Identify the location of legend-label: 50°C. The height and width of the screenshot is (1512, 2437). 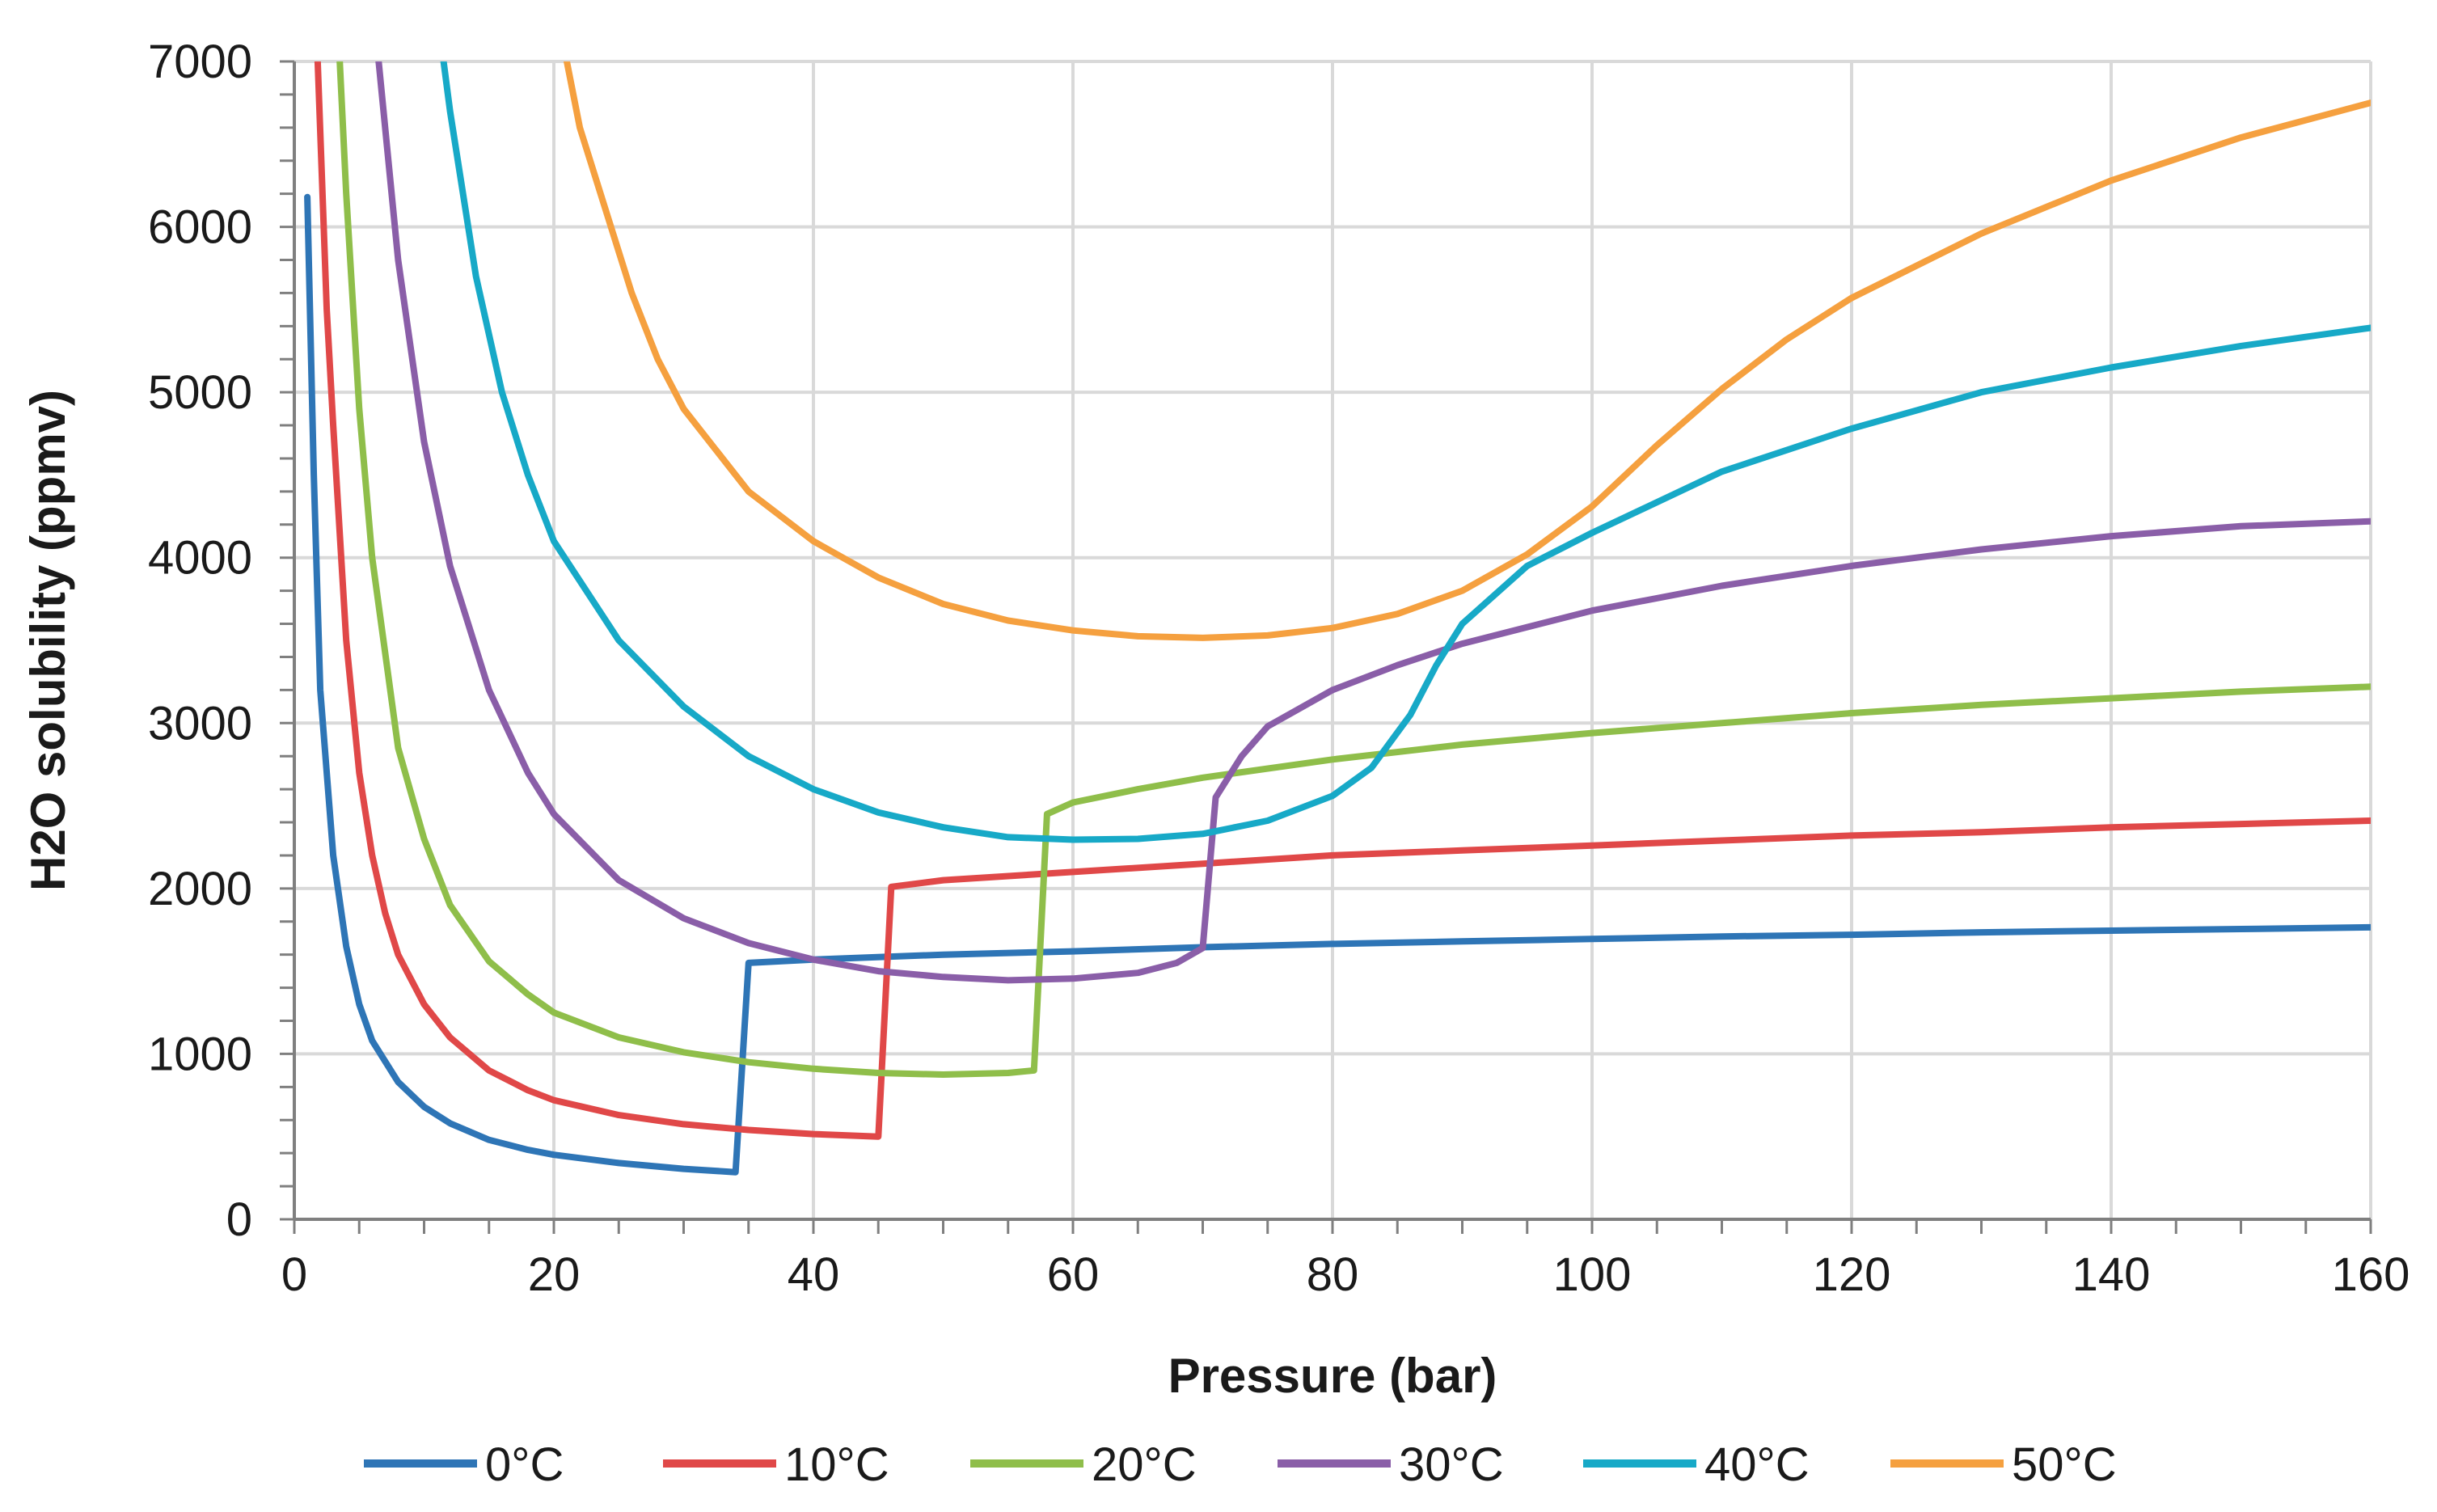
(2064, 1464).